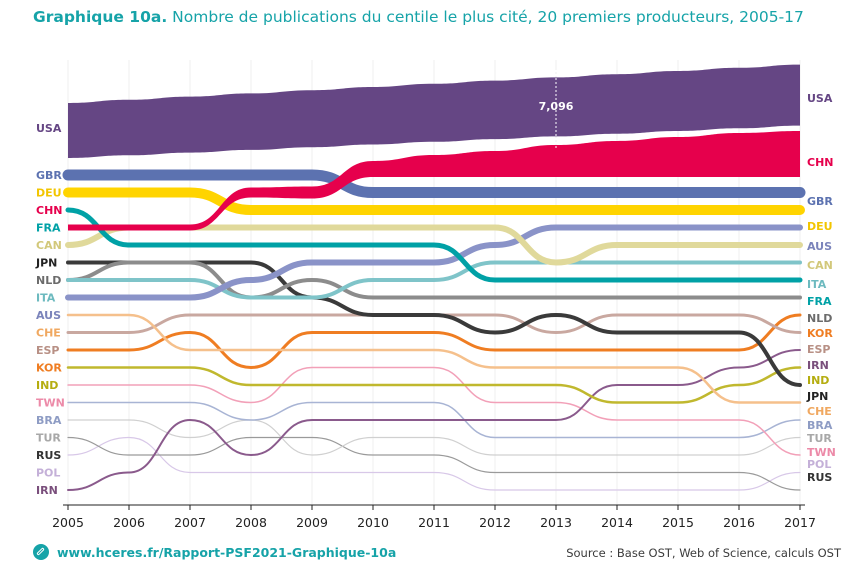  Describe the element at coordinates (819, 411) in the screenshot. I see `right-label-che: CHE` at that location.